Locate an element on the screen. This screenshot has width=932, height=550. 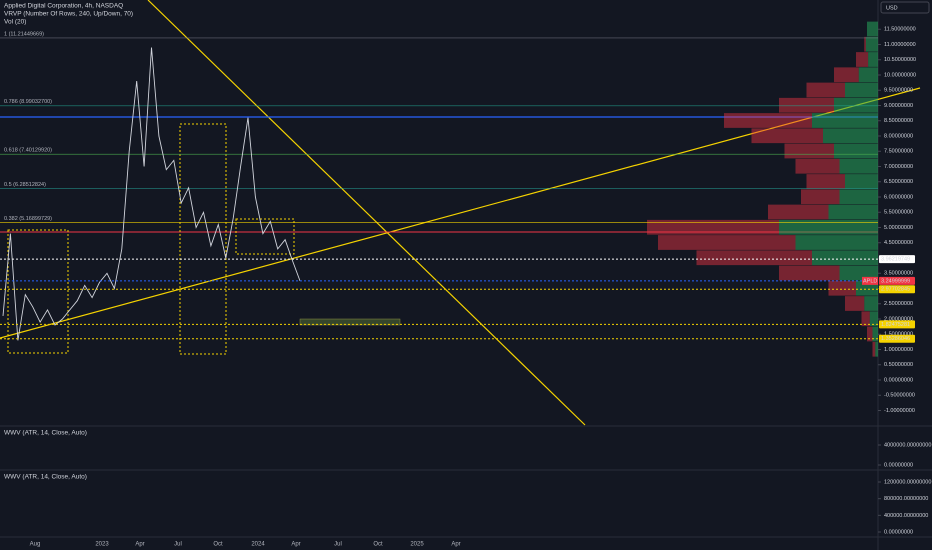
pane-tick-label: 1200000.00000000 is located at coordinates (907, 482).